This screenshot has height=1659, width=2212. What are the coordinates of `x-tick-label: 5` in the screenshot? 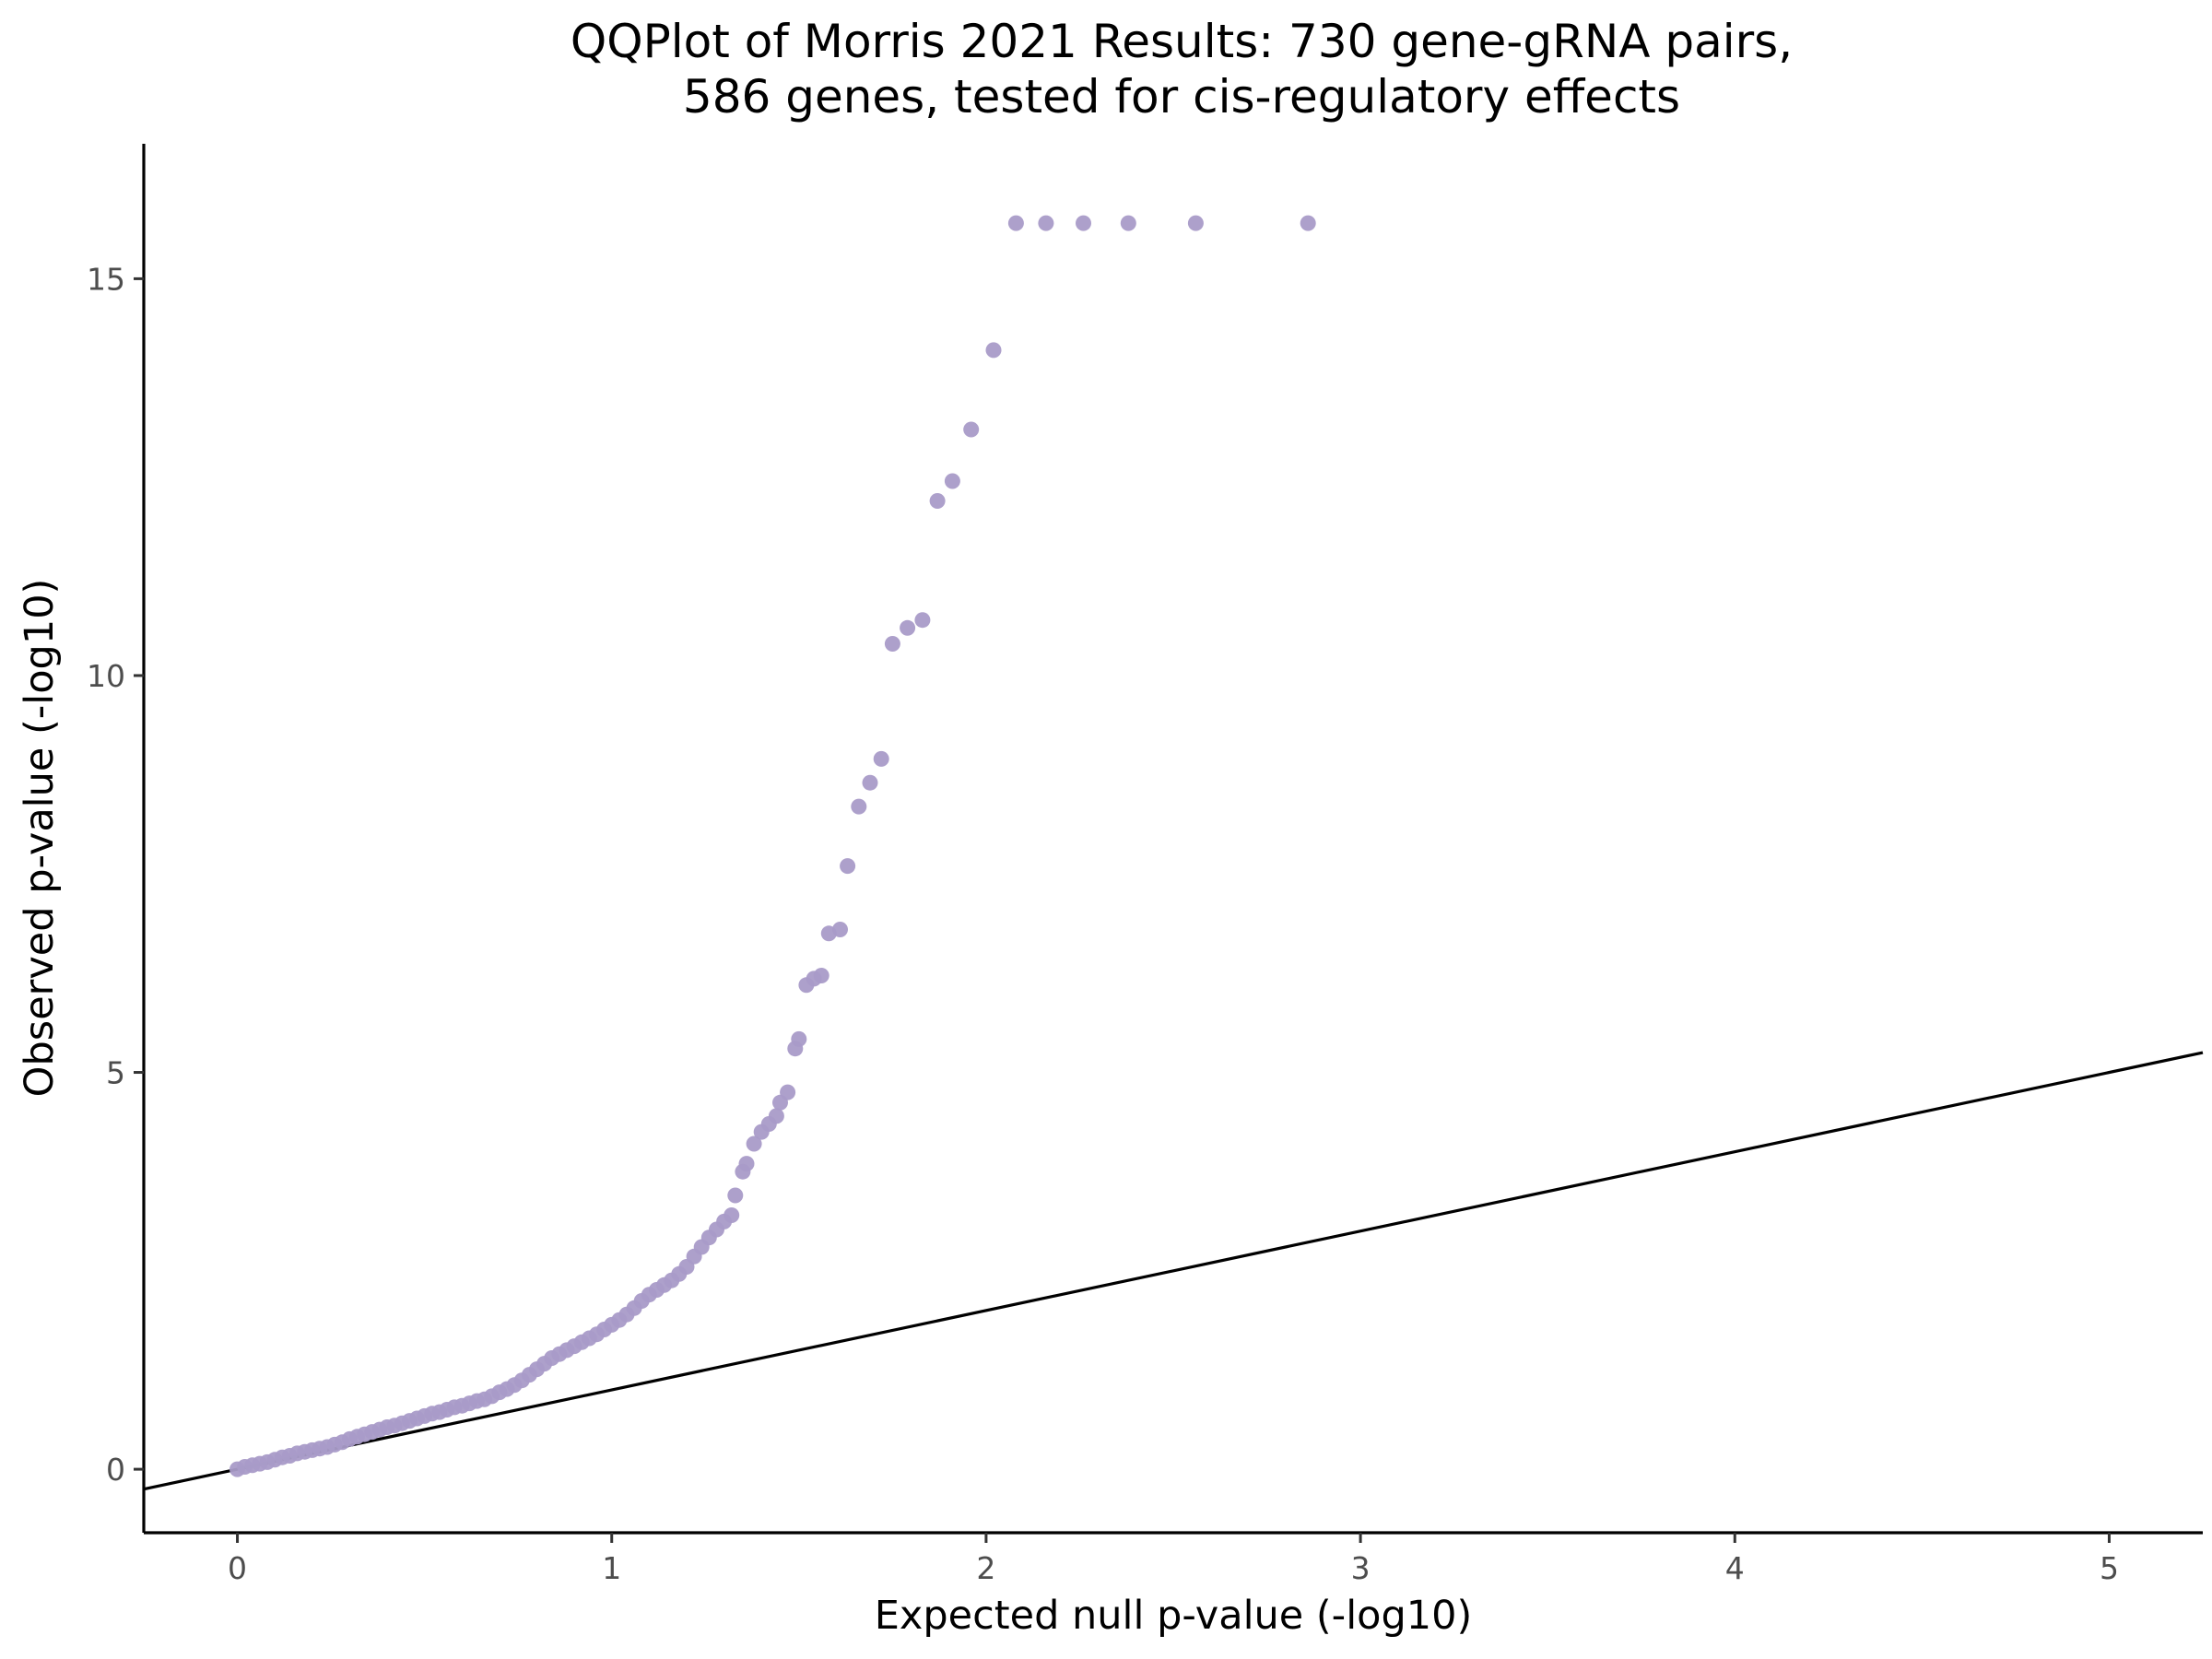 It's located at (2109, 1568).